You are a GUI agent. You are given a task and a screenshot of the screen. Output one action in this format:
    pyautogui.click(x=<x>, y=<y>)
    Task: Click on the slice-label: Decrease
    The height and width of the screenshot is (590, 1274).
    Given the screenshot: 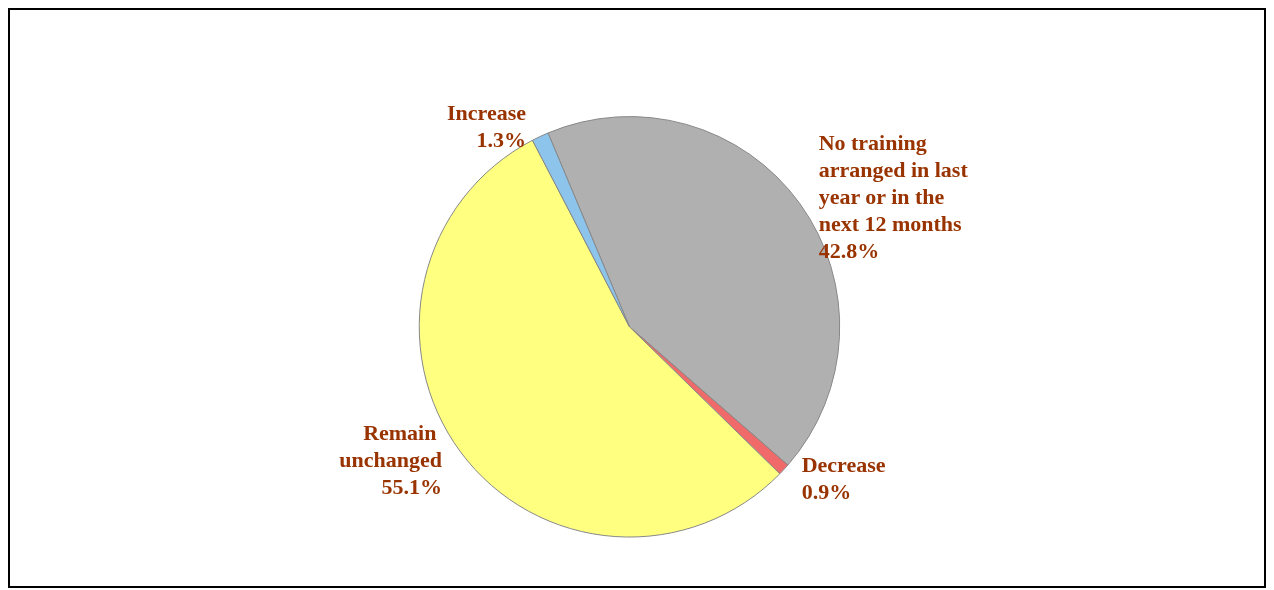 What is the action you would take?
    pyautogui.click(x=843, y=464)
    